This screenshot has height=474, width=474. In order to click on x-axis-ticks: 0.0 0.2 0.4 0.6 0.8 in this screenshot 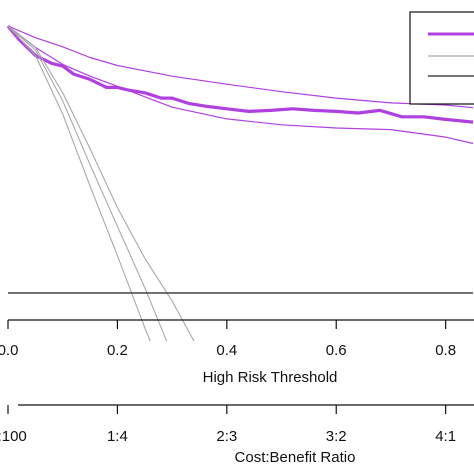, I will do `click(228, 339)`.